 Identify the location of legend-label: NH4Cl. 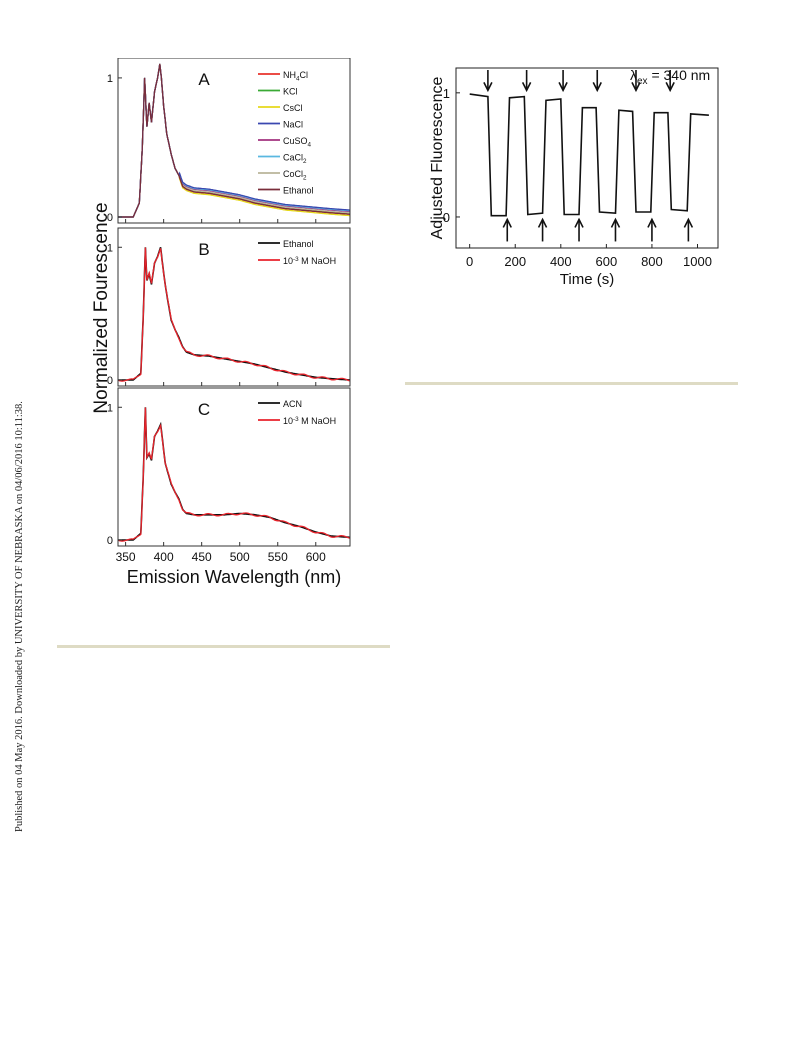
(295, 76).